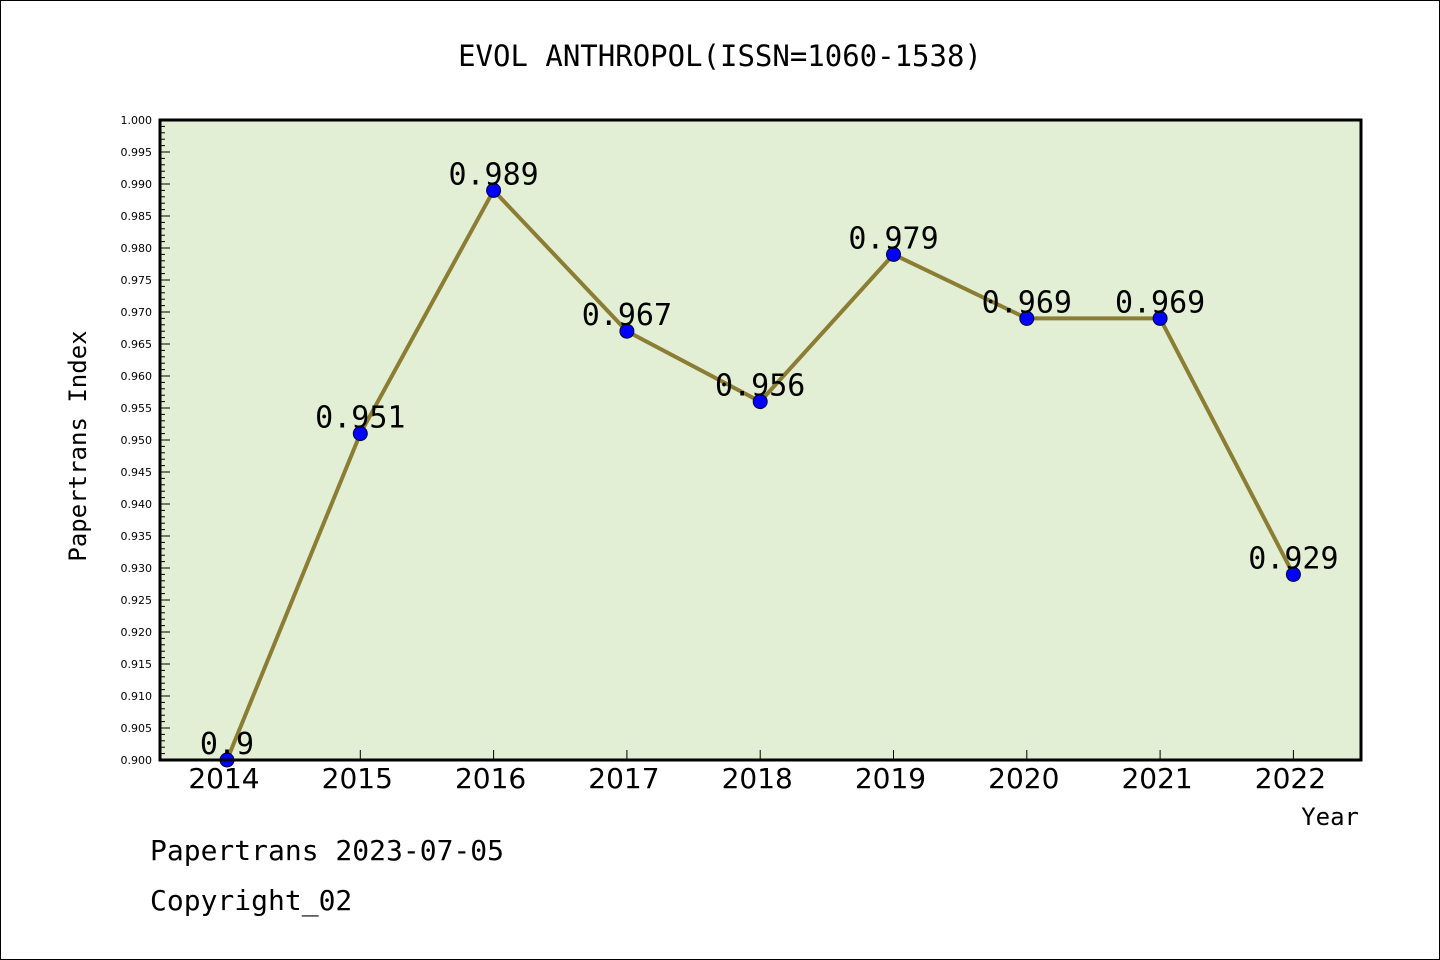 This screenshot has height=960, width=1440. I want to click on x-tick-label: 2022, so click(1290, 778).